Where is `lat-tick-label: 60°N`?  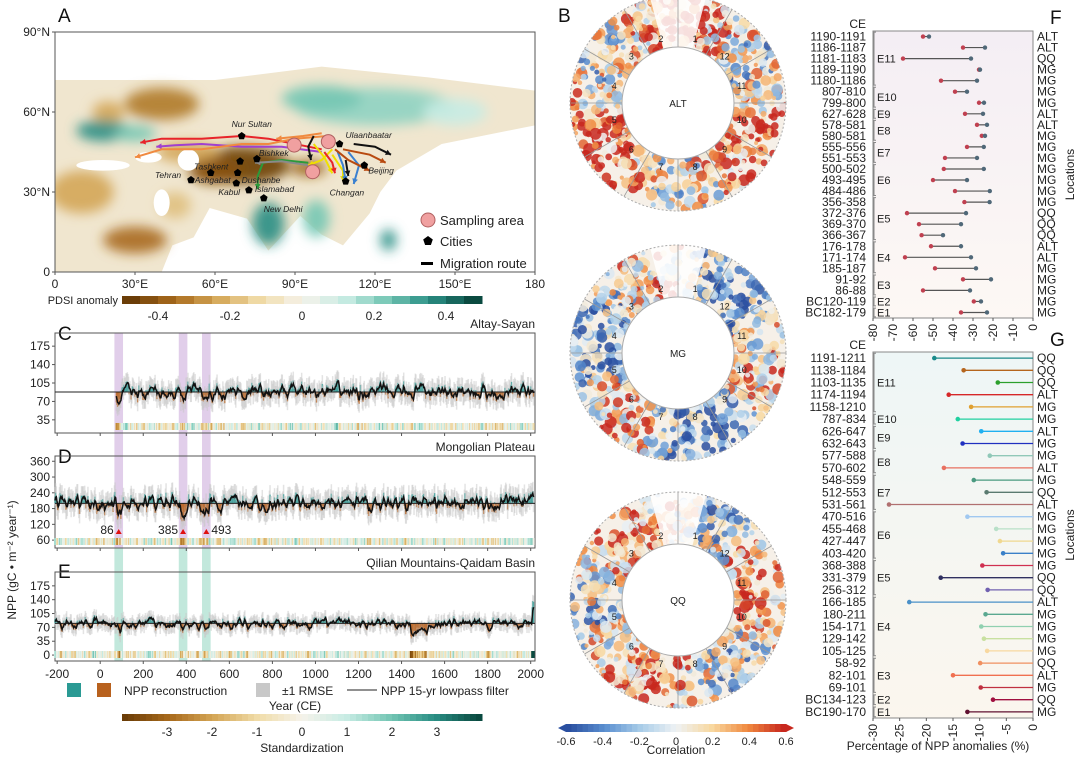
lat-tick-label: 60°N is located at coordinates (36, 112).